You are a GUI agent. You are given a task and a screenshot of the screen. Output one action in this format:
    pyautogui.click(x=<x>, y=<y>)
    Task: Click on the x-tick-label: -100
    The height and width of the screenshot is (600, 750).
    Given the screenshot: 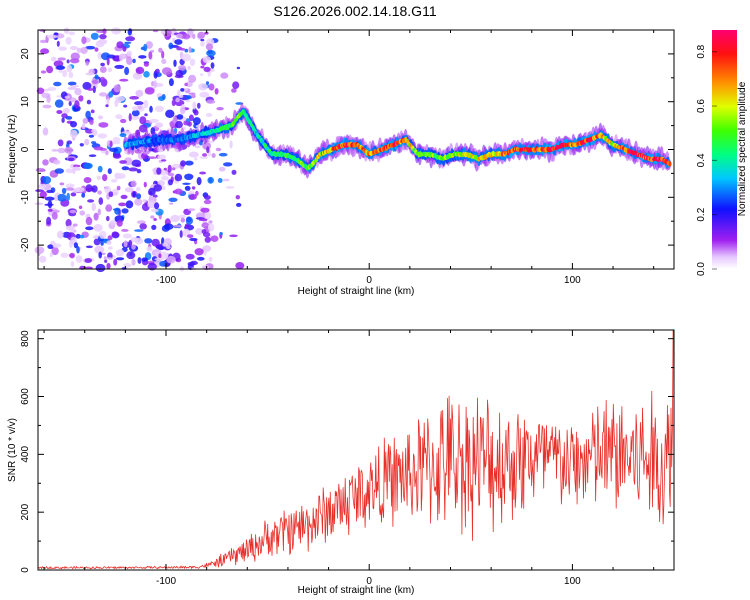 What is the action you would take?
    pyautogui.click(x=166, y=581)
    